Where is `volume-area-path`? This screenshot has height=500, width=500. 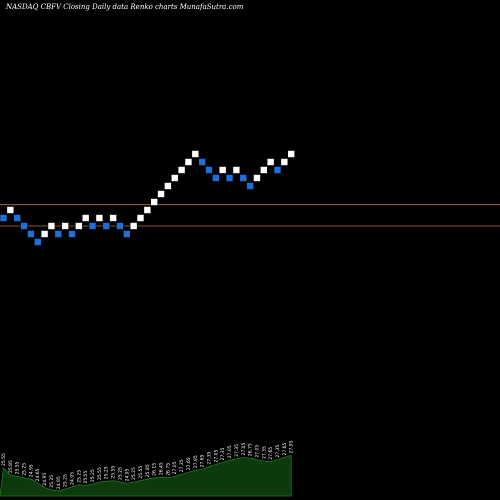 volume-area-path is located at coordinates (146, 475).